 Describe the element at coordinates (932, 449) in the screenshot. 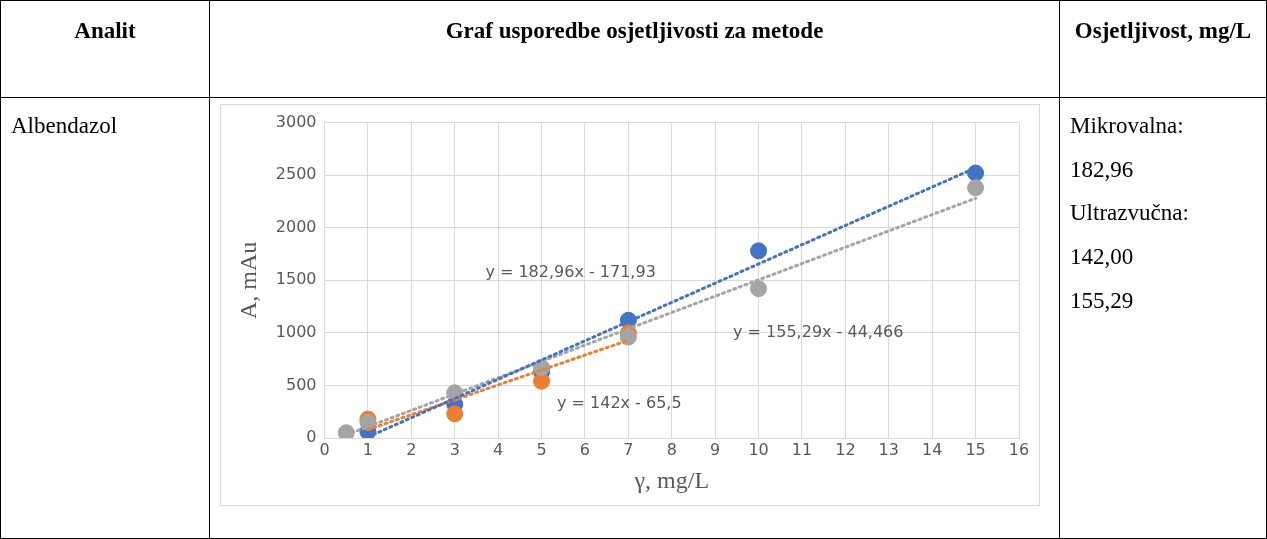

I see `x-tick-label: 14` at that location.